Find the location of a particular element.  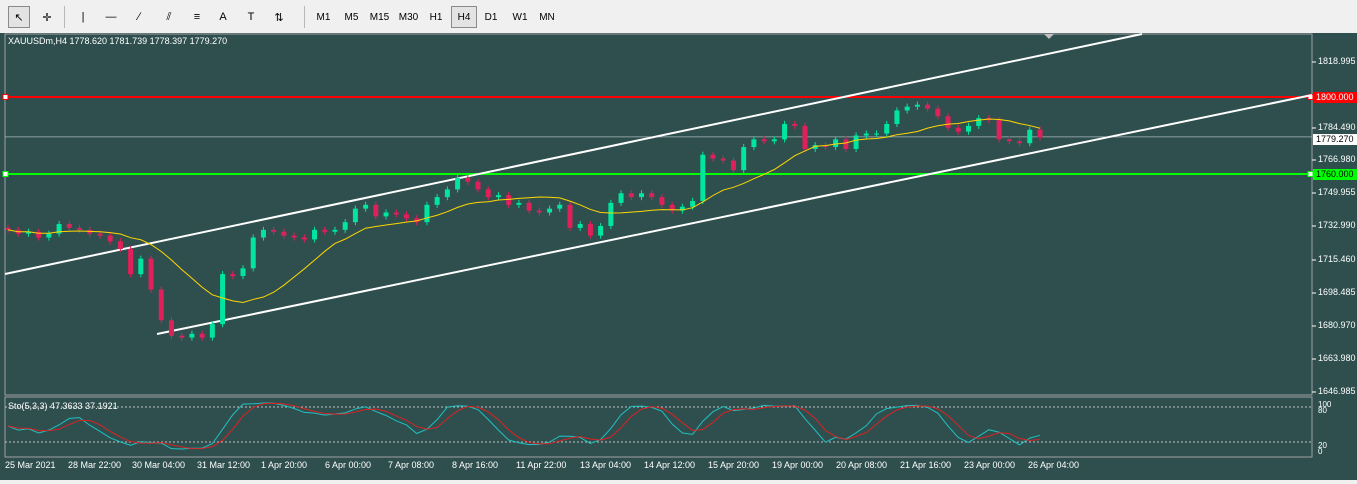

price-axis-label: 1749.955 is located at coordinates (1337, 192).